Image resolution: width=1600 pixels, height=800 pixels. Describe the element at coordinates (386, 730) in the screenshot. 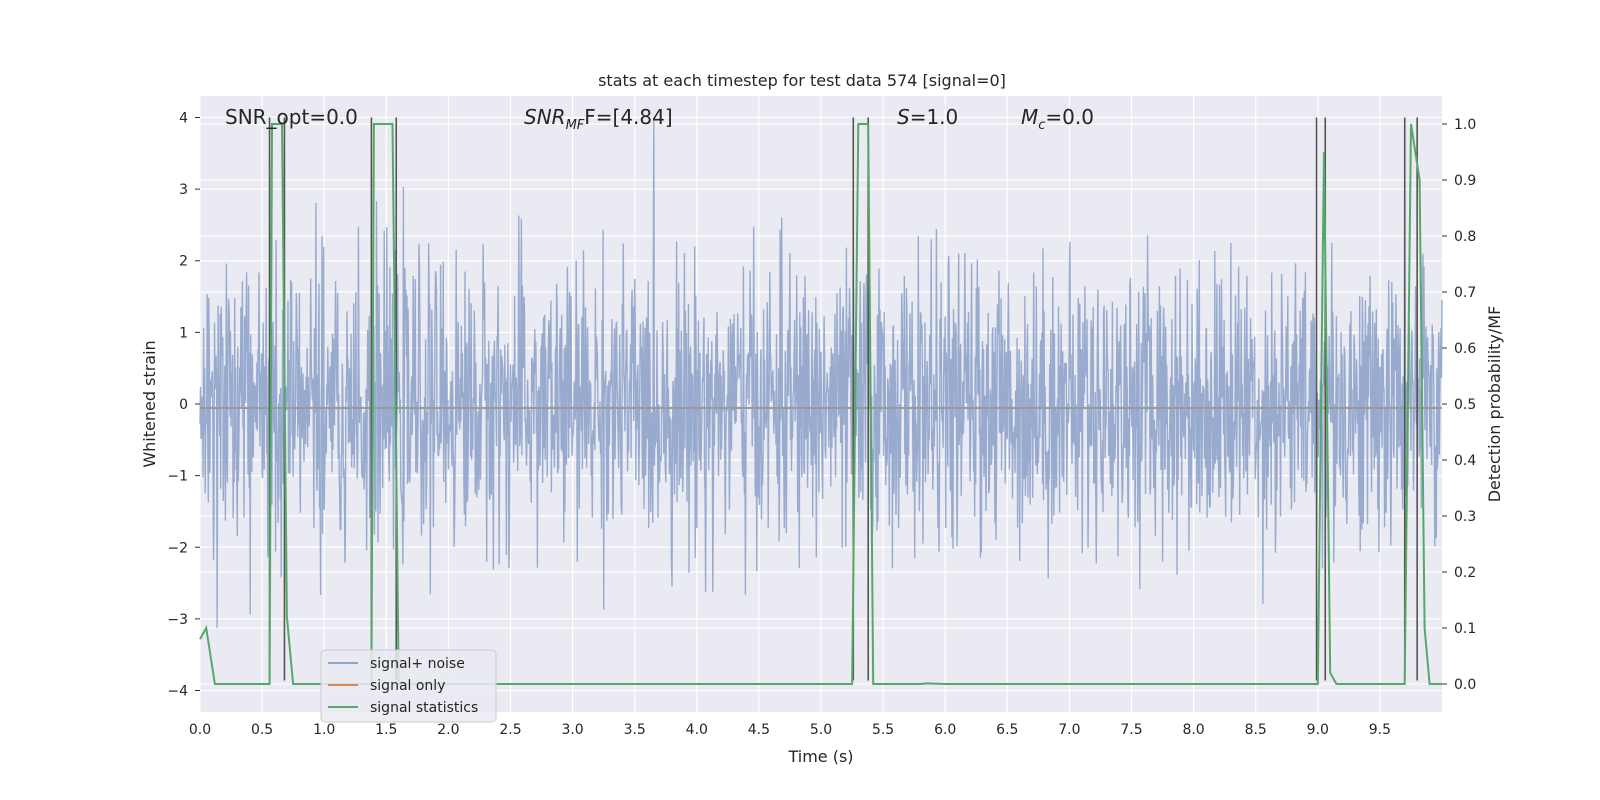

I see `x-tick-label: 1.5` at that location.